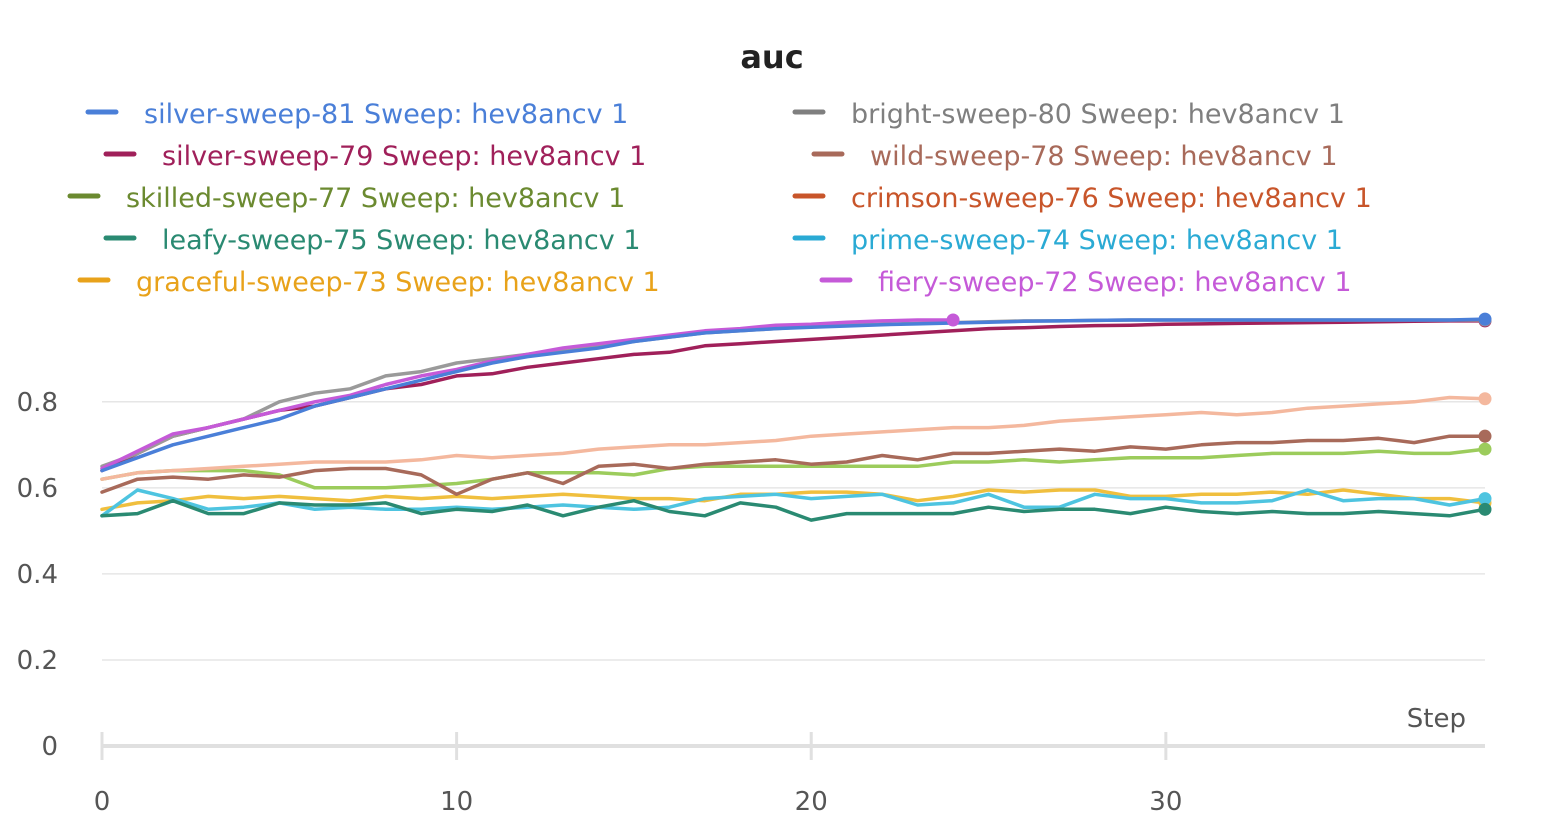 The height and width of the screenshot is (837, 1545). What do you see at coordinates (102, 802) in the screenshot?
I see `x-tick-label: 0` at bounding box center [102, 802].